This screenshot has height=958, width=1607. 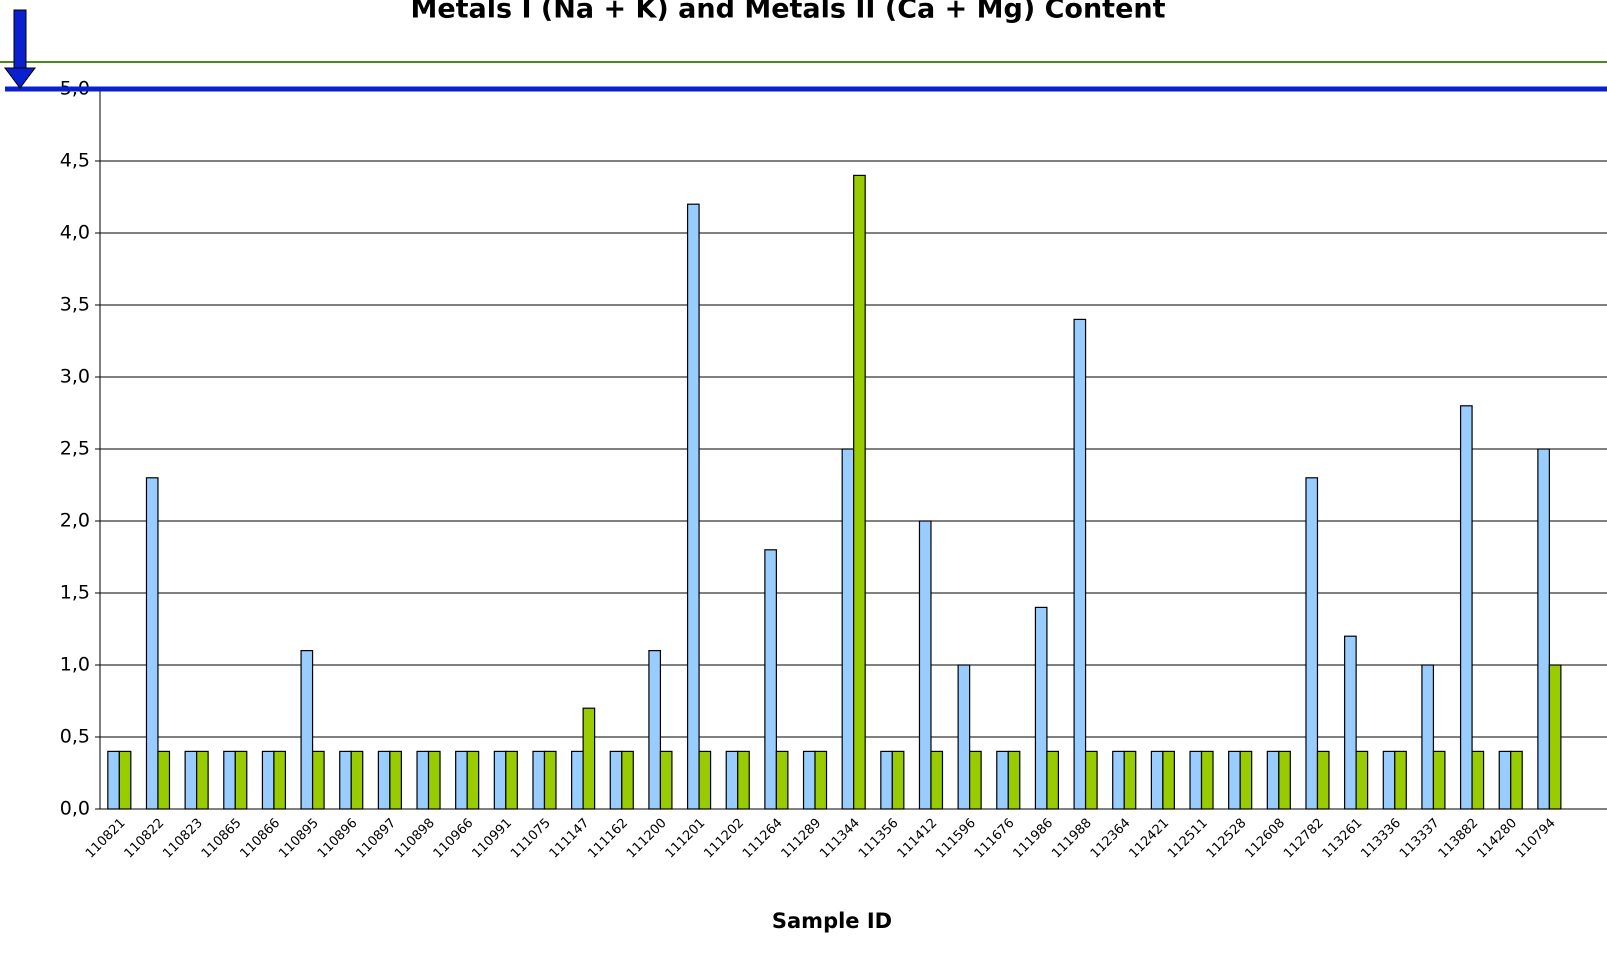 What do you see at coordinates (608, 839) in the screenshot?
I see `x-tick-label: 111162` at bounding box center [608, 839].